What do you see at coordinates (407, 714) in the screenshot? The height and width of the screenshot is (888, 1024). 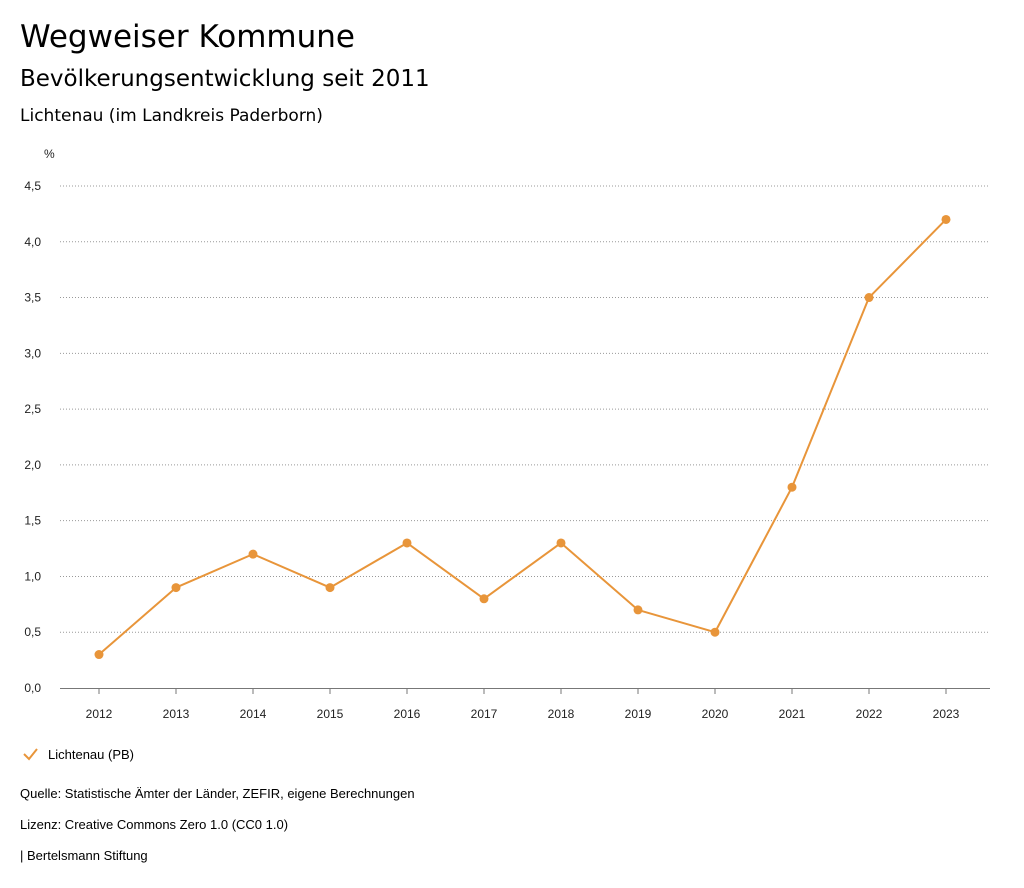 I see `x-tick-label: 2016` at bounding box center [407, 714].